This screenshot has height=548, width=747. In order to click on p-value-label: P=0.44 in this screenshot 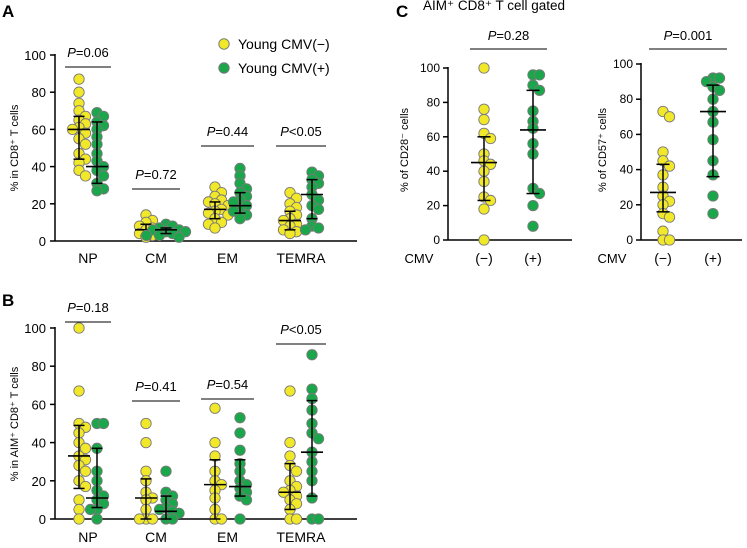, I will do `click(228, 131)`.